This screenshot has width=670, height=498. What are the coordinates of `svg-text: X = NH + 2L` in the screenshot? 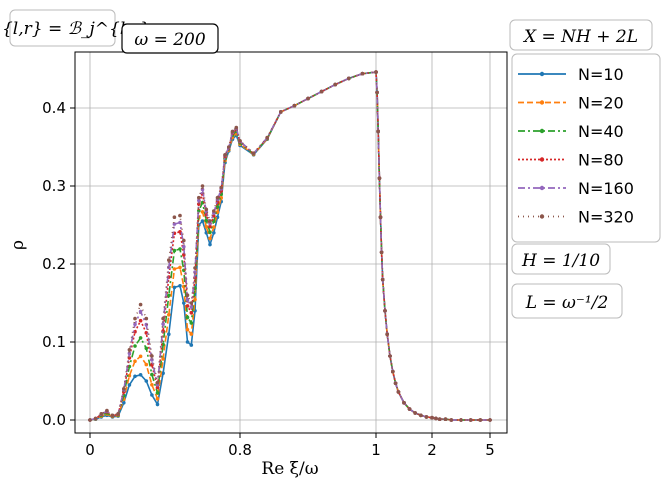 It's located at (580, 37).